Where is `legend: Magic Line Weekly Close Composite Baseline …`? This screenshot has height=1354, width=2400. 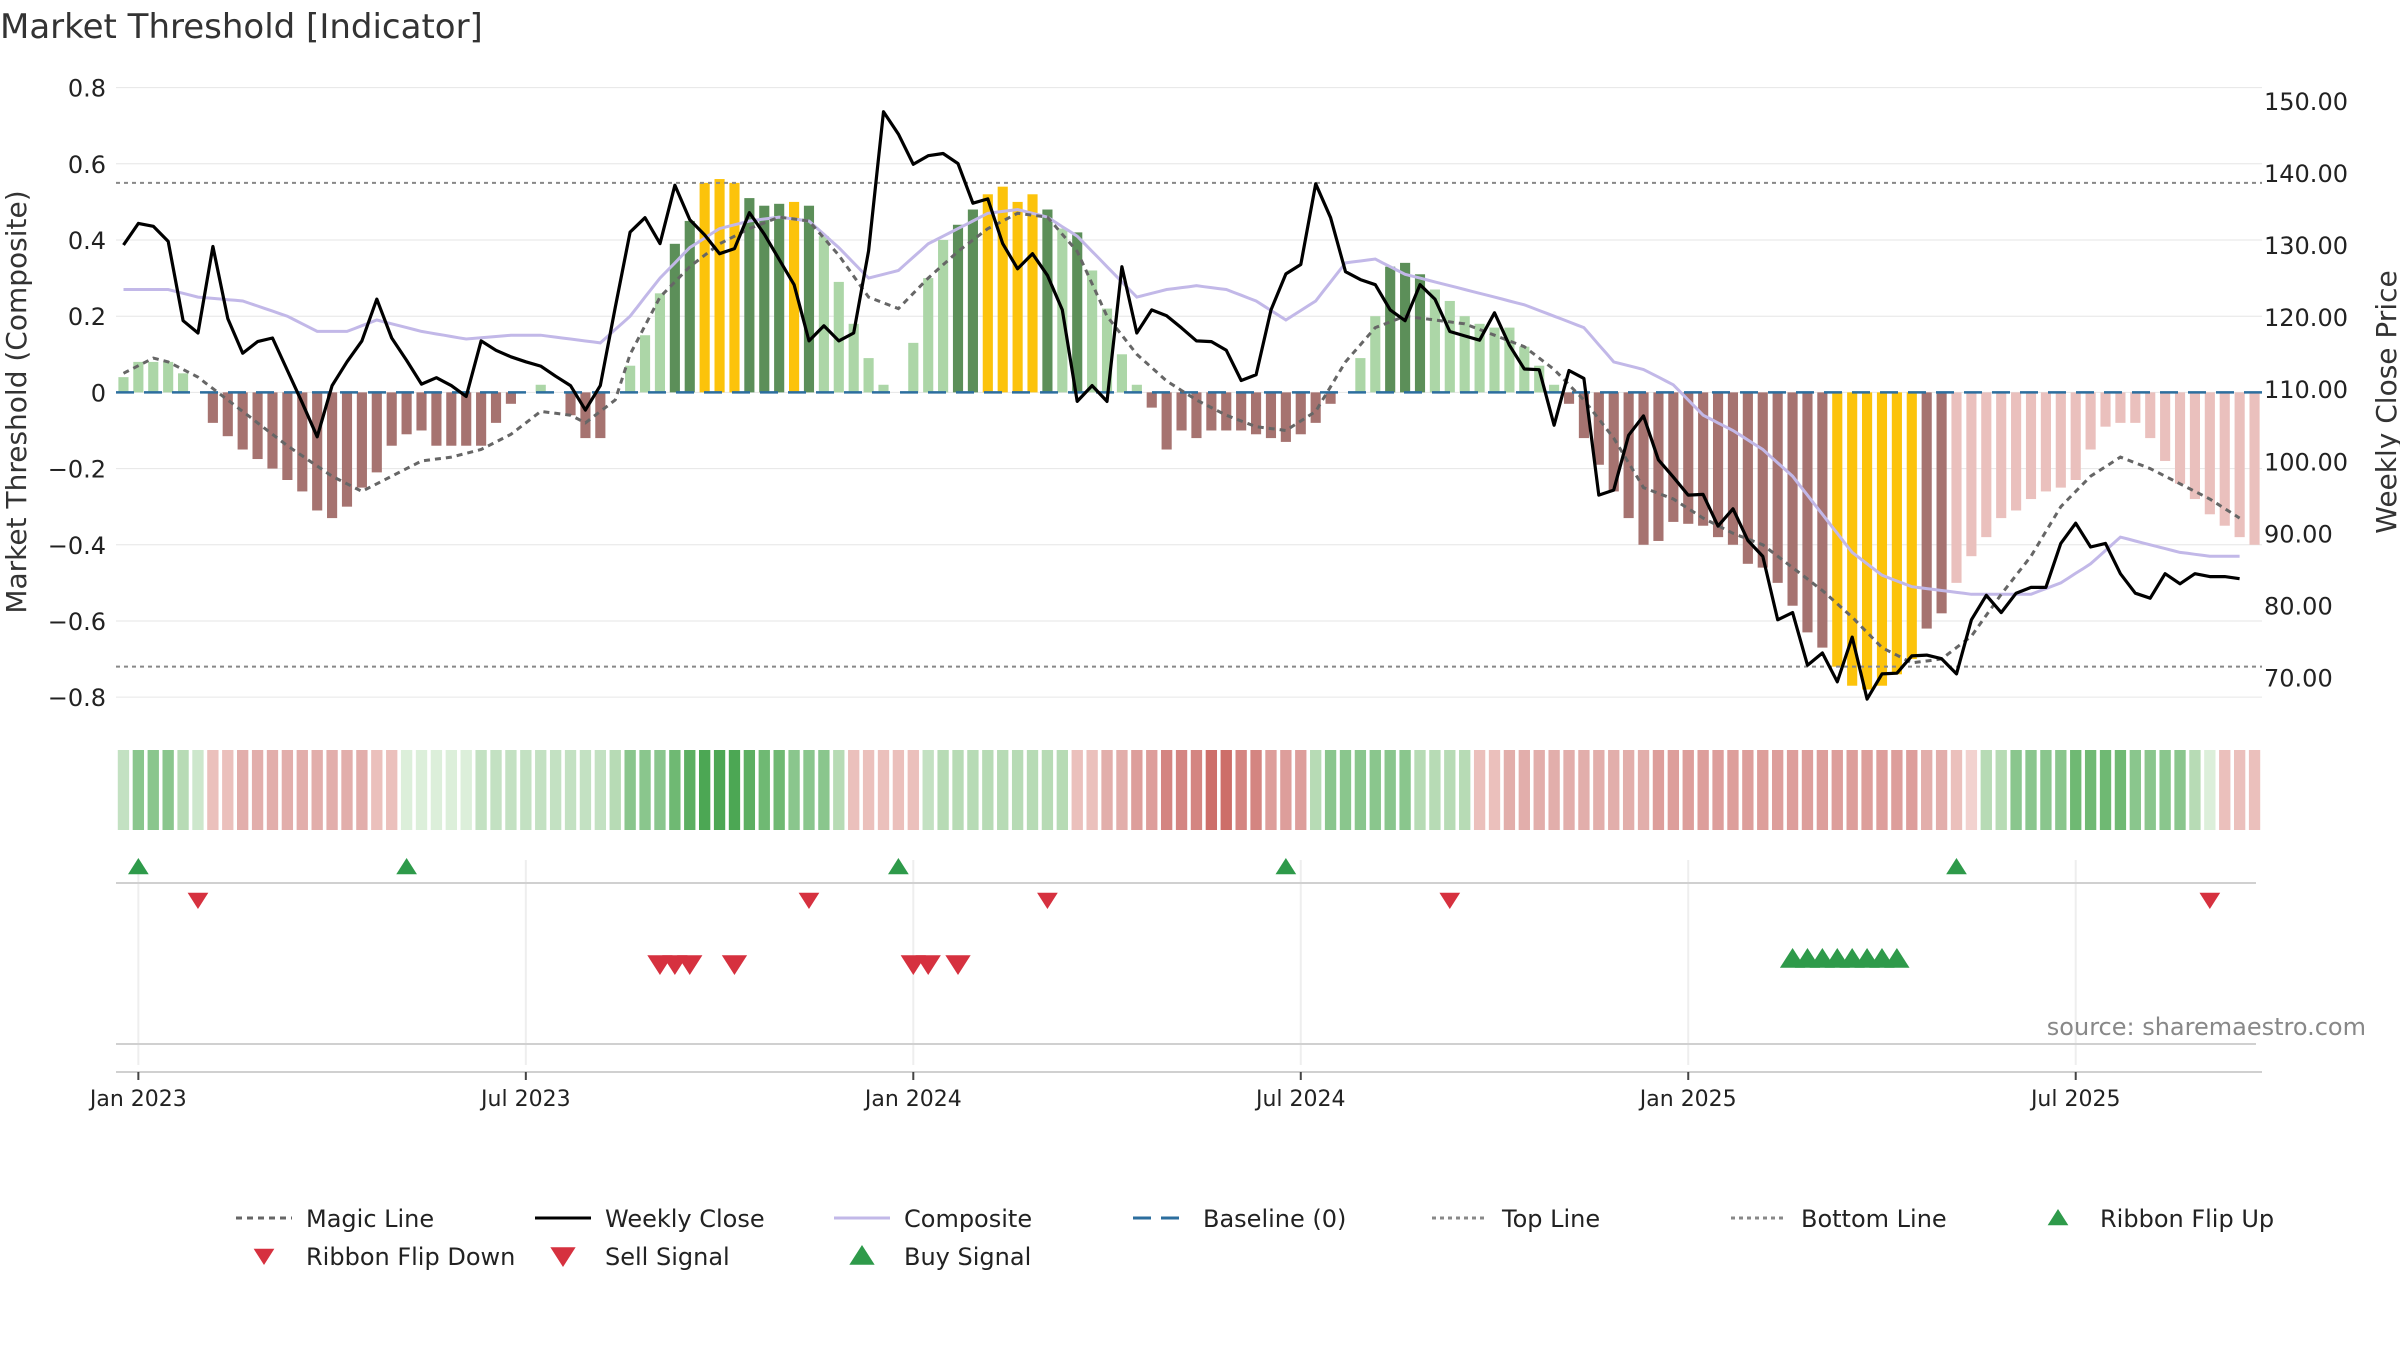 legend: Magic Line Weekly Close Composite Baseline … is located at coordinates (1255, 1238).